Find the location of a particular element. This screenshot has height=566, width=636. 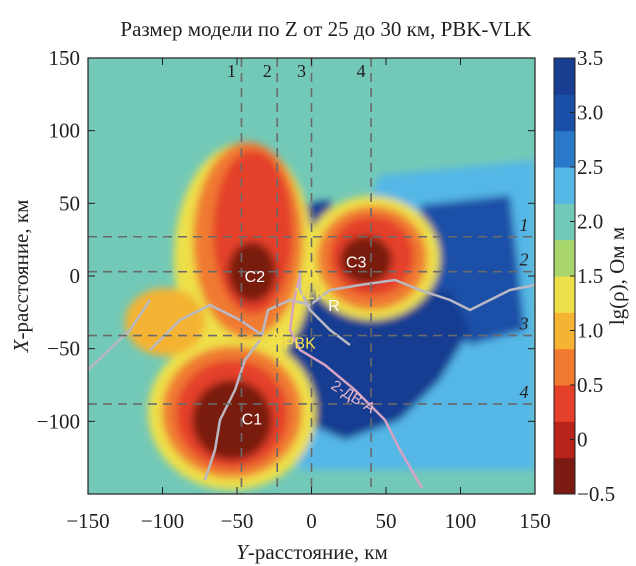

colorbar-tick-label: −0.5 is located at coordinates (596, 494).